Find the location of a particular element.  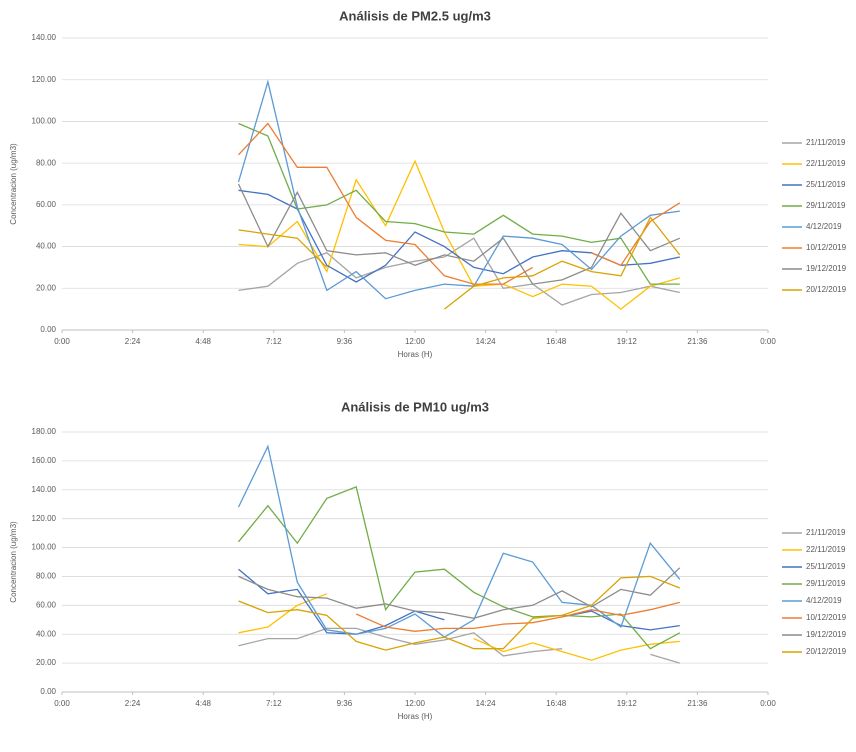

chart-title: Análisis de PM10 ug/m3 is located at coordinates (415, 406).